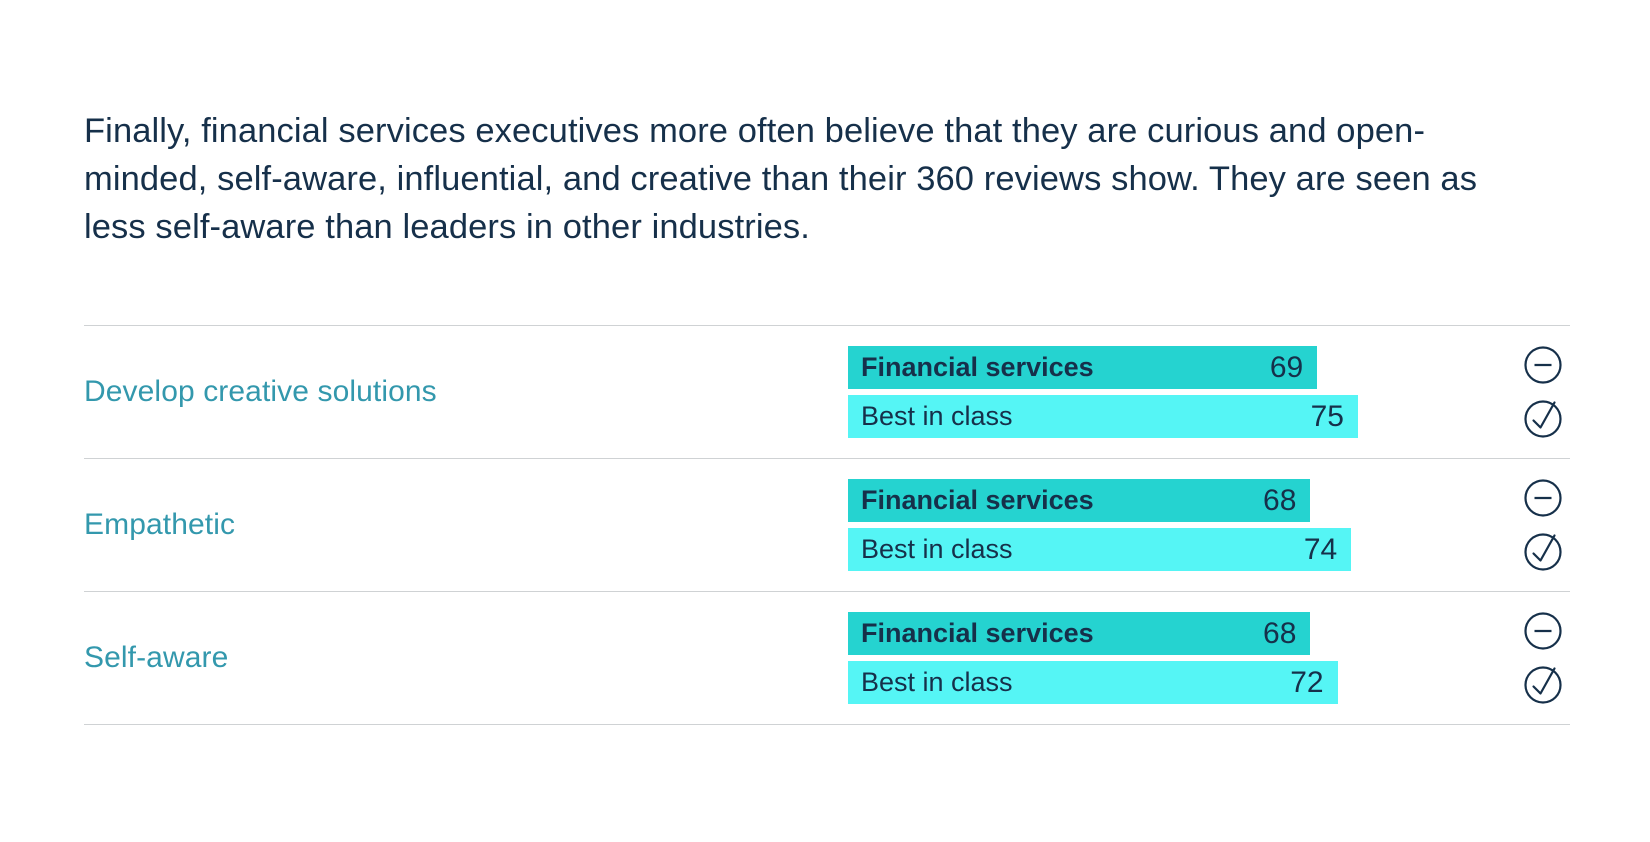 The width and height of the screenshot is (1650, 842). I want to click on row-label: Self-aware, so click(156, 657).